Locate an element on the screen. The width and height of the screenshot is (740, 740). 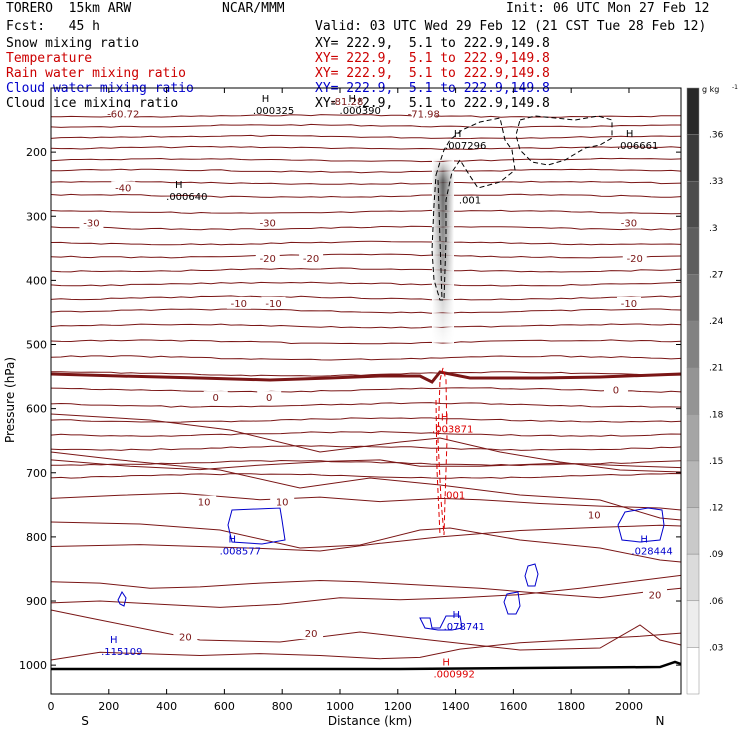
scale-label: .36 is located at coordinates (716, 136).